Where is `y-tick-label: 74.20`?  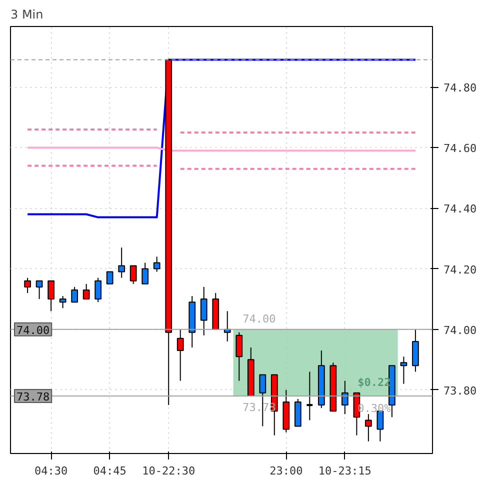
y-tick-label: 74.20 is located at coordinates (460, 269).